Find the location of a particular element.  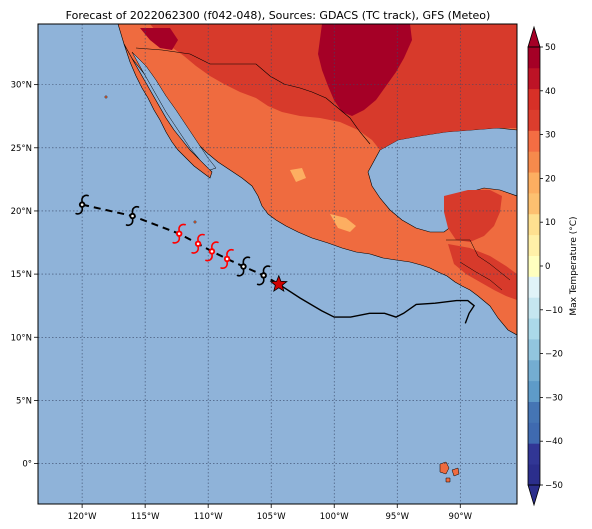

lat-tick-label: 5°N is located at coordinates (24, 401).